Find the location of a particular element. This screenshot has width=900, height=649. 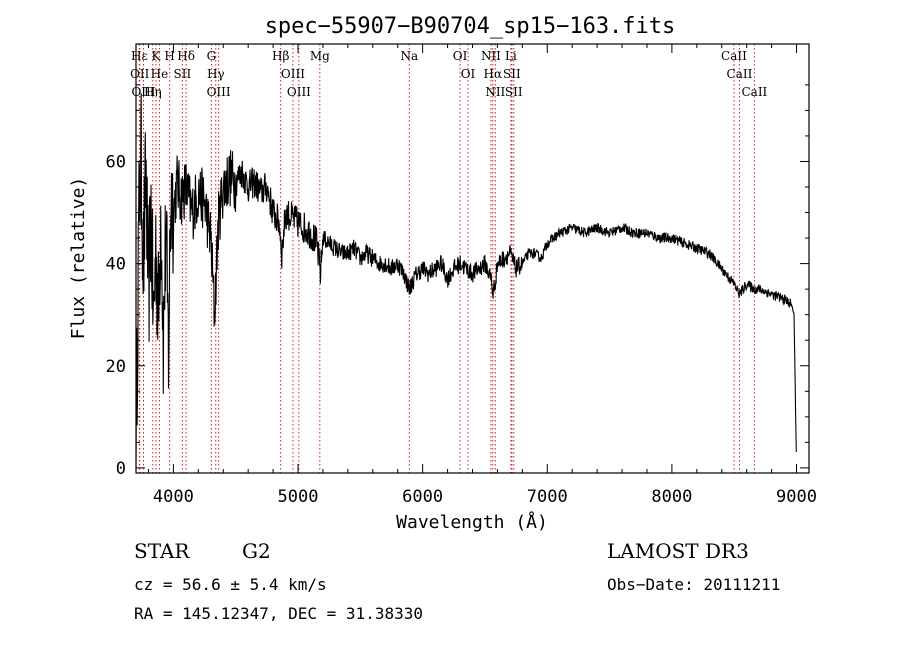

redshift-text: cz = 56.6 ± 5.4 km/s is located at coordinates (230, 584).